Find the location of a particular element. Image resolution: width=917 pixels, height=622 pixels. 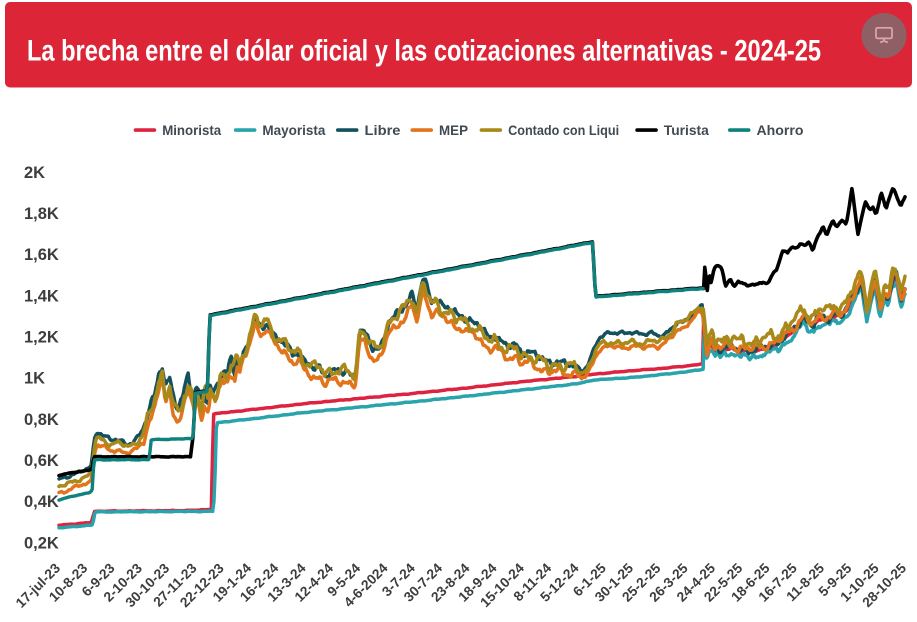

svg-text: 0,8K is located at coordinates (41, 420).